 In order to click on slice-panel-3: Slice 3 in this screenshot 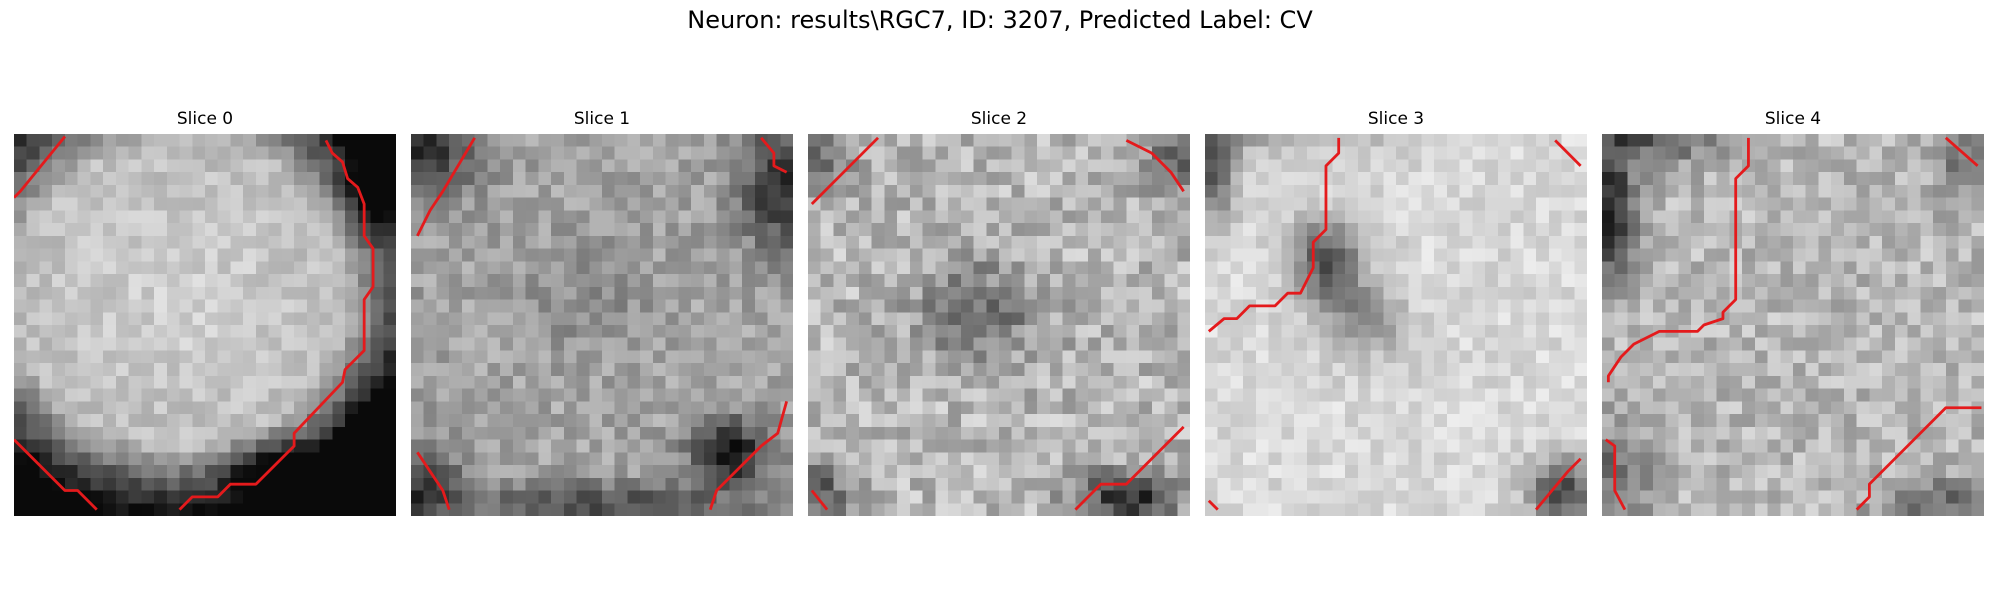, I will do `click(1396, 312)`.